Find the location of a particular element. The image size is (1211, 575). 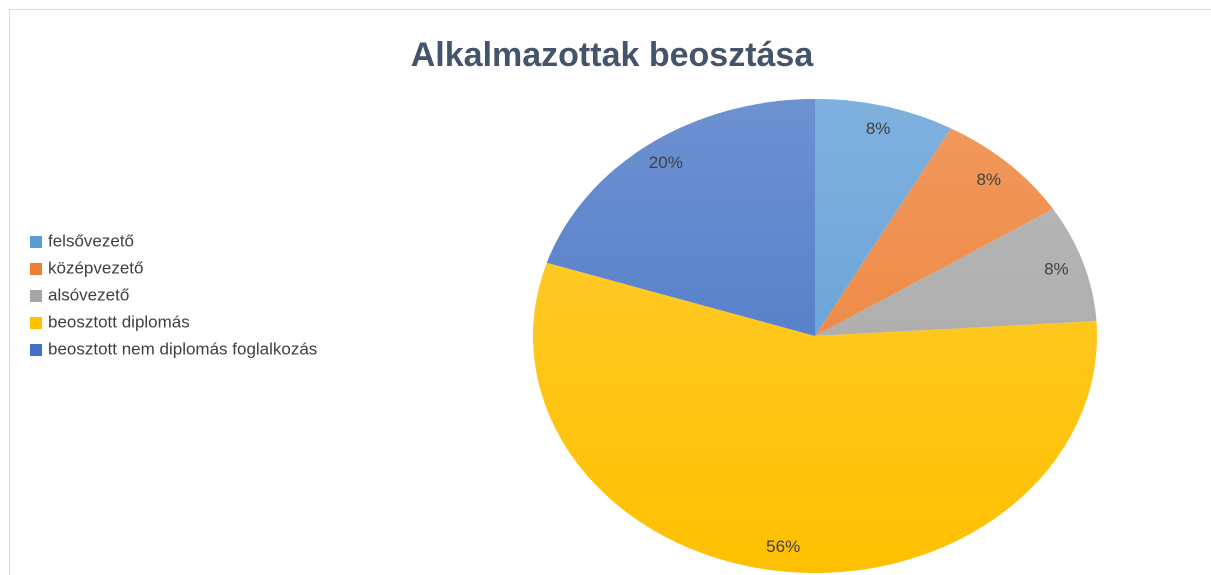

legend-label: középvezető is located at coordinates (95, 267).